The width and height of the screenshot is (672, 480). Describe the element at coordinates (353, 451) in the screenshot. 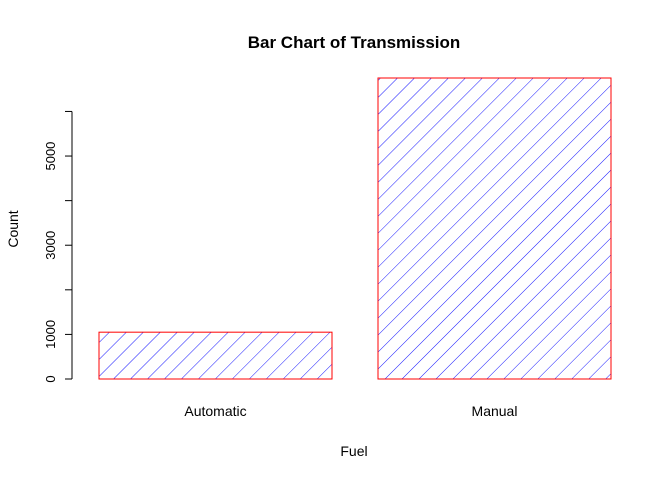

I see `x-axis-label: Fuel` at that location.